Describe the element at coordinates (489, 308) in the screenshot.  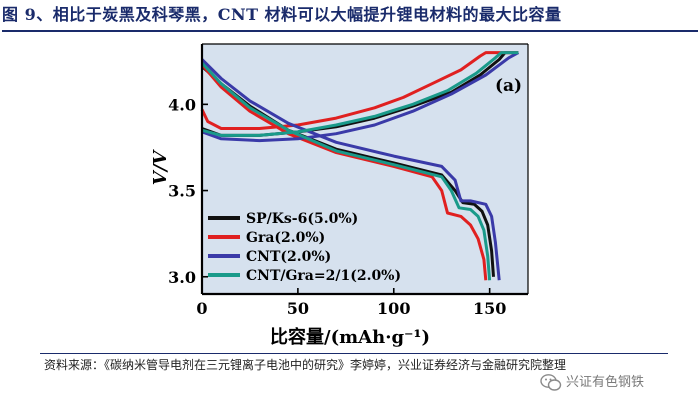
I see `x-tick-label: 150` at that location.